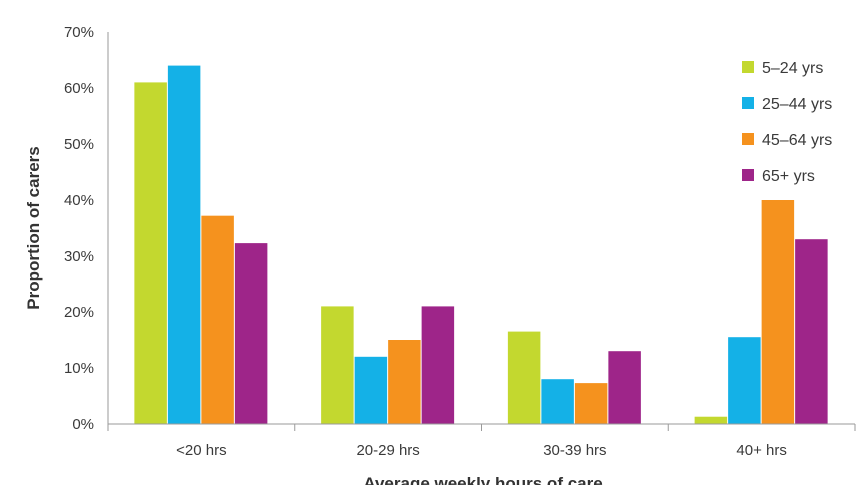 The height and width of the screenshot is (490, 862). Describe the element at coordinates (79, 256) in the screenshot. I see `y-tick-label: 30%` at that location.